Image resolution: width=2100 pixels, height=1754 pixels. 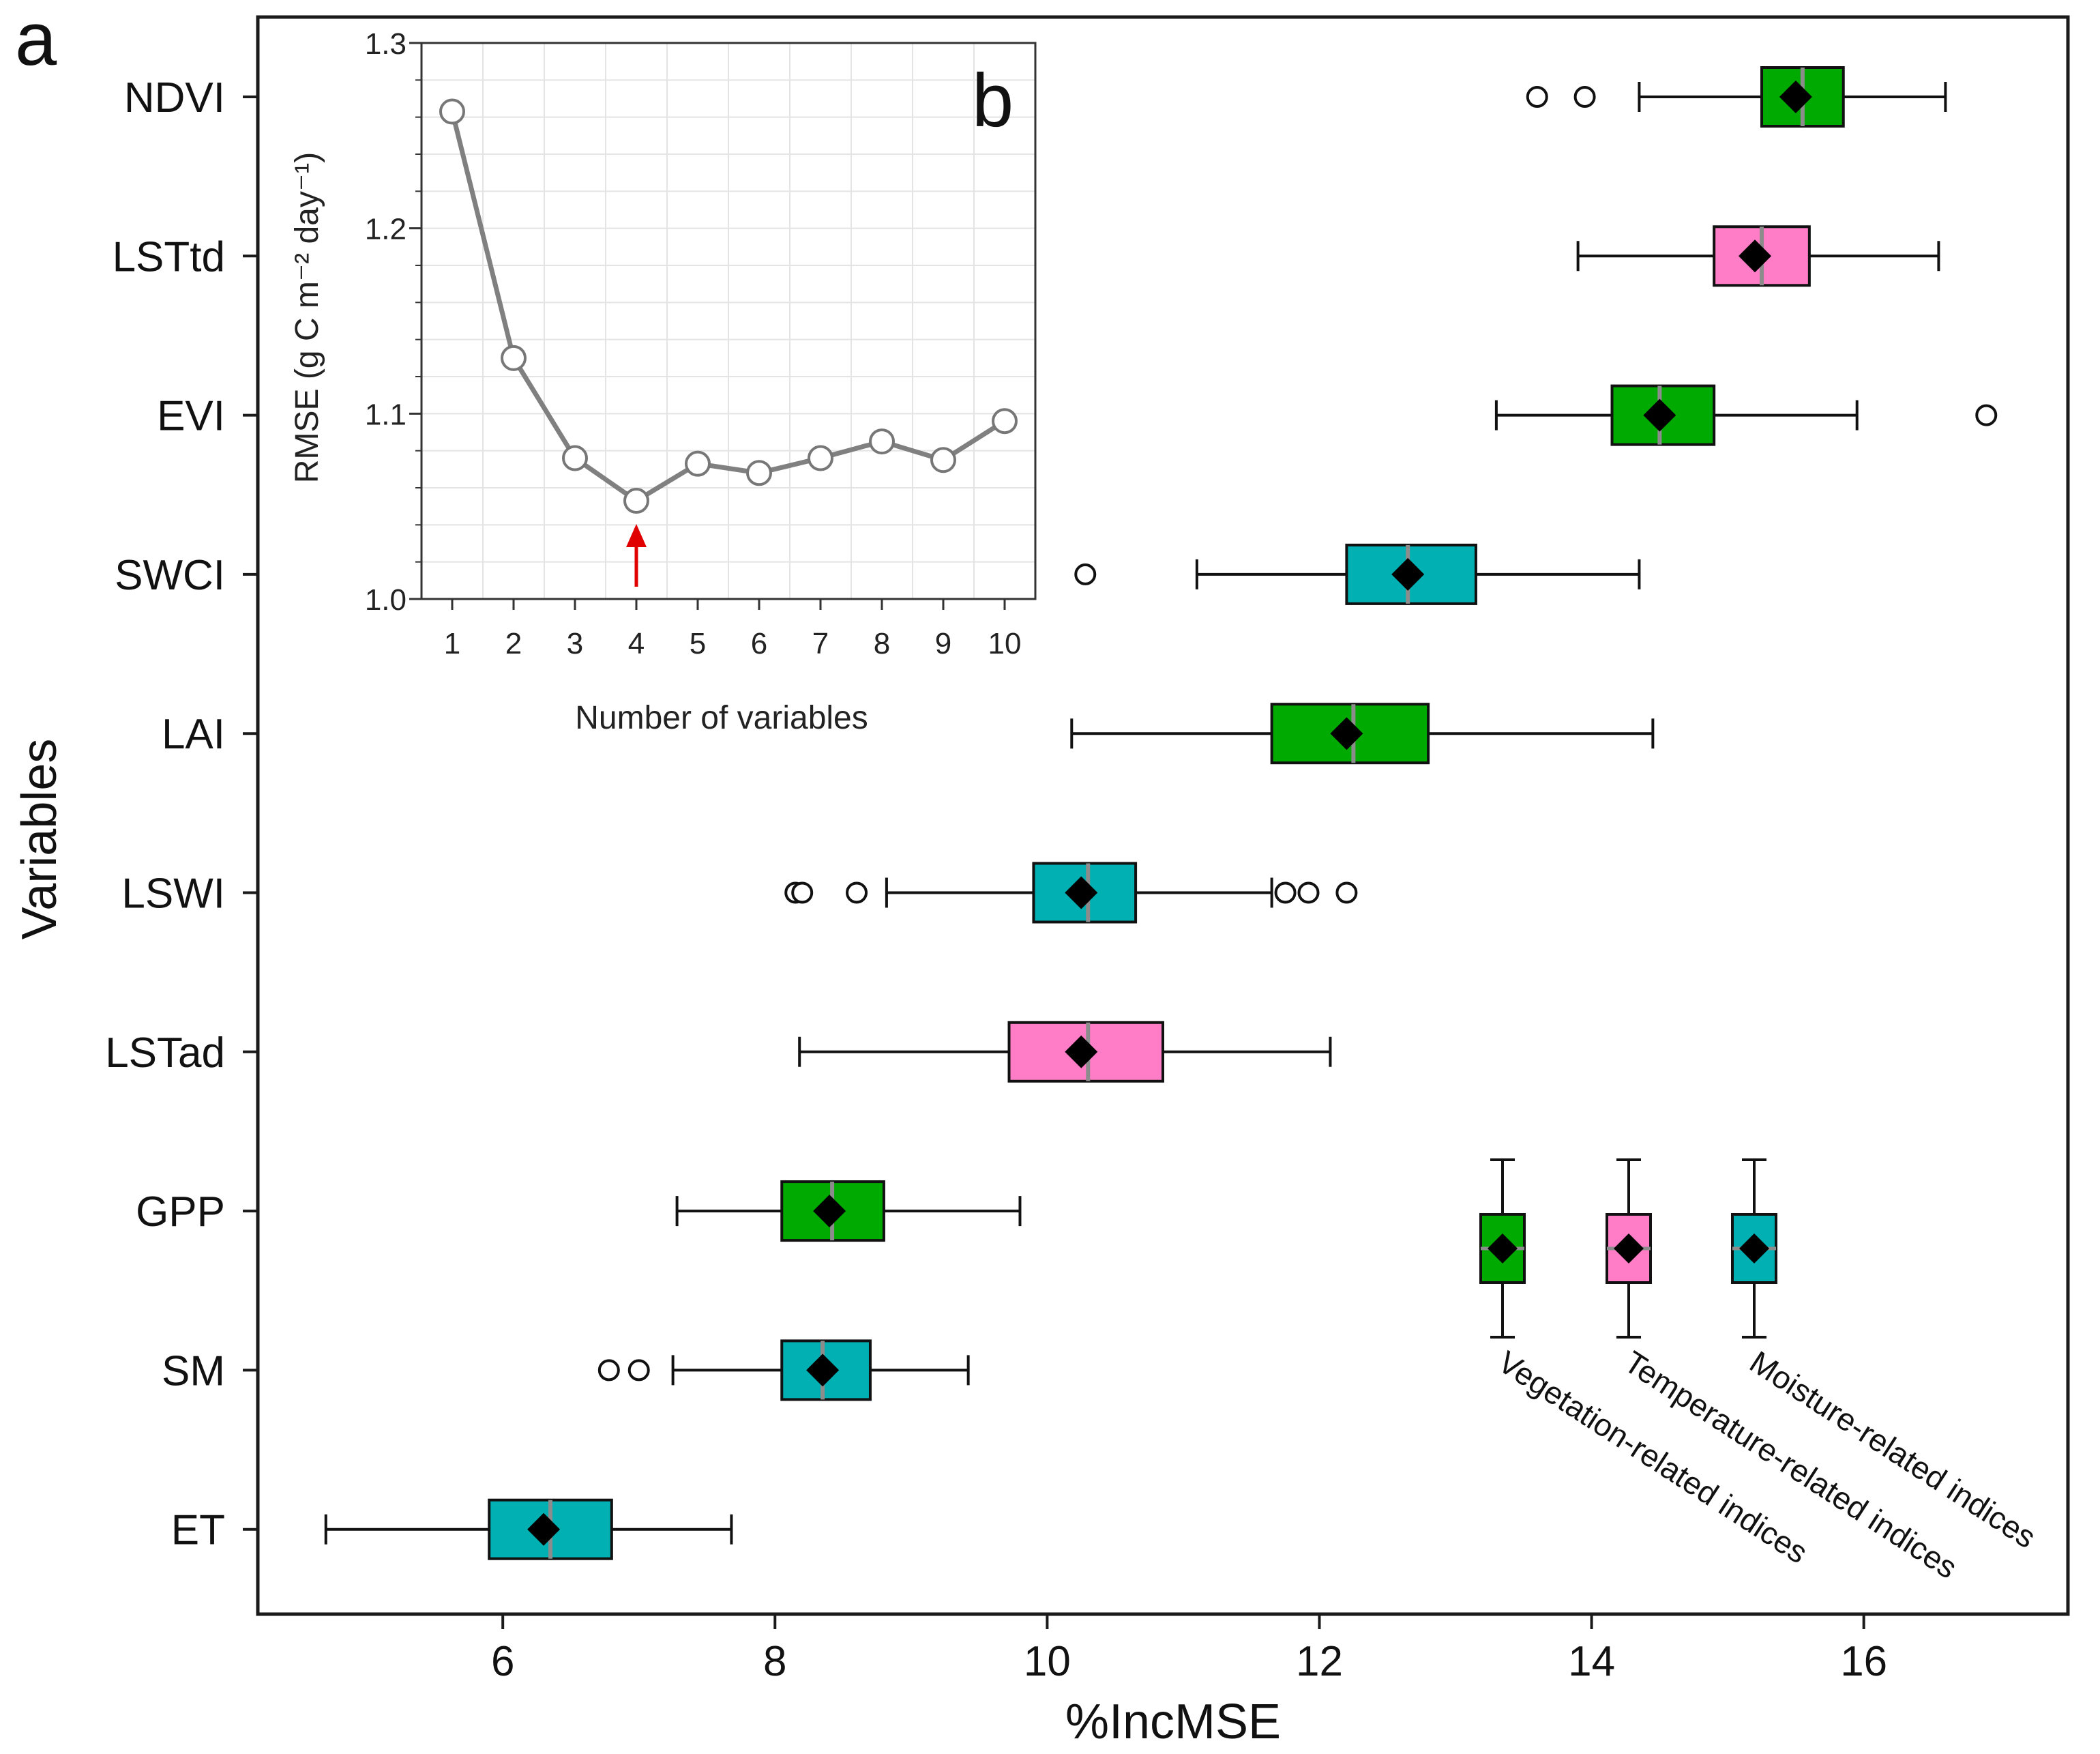 What do you see at coordinates (386, 44) in the screenshot?
I see `inset-y-tick-label: 1.3` at bounding box center [386, 44].